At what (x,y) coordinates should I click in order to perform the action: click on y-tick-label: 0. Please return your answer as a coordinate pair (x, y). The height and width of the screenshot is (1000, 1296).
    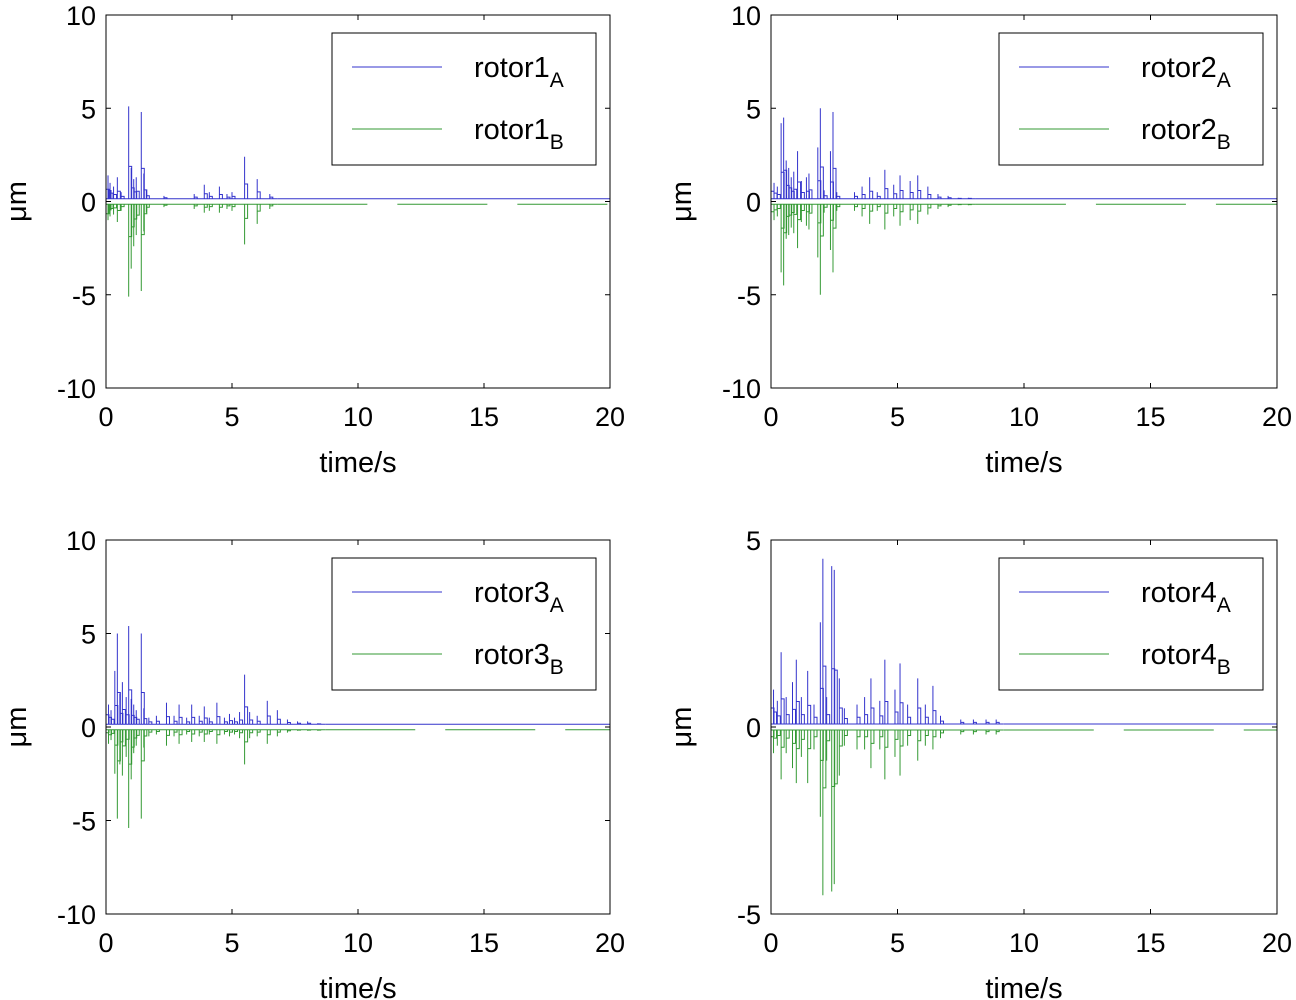
    Looking at the image, I should click on (753, 728).